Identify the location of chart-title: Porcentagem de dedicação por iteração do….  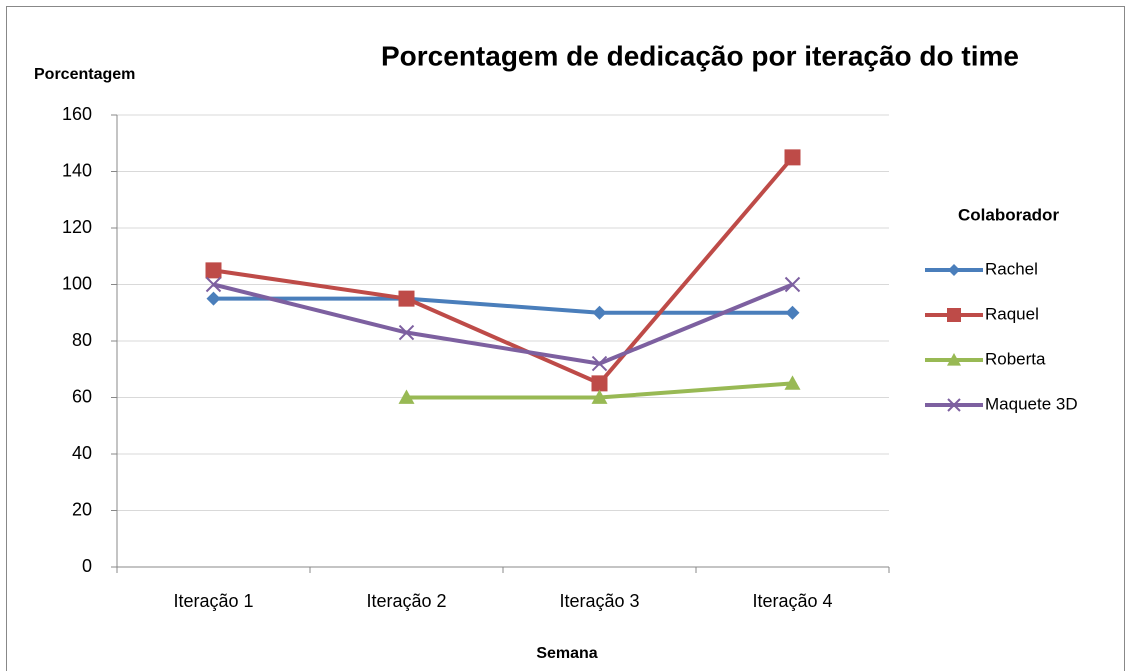
(700, 55).